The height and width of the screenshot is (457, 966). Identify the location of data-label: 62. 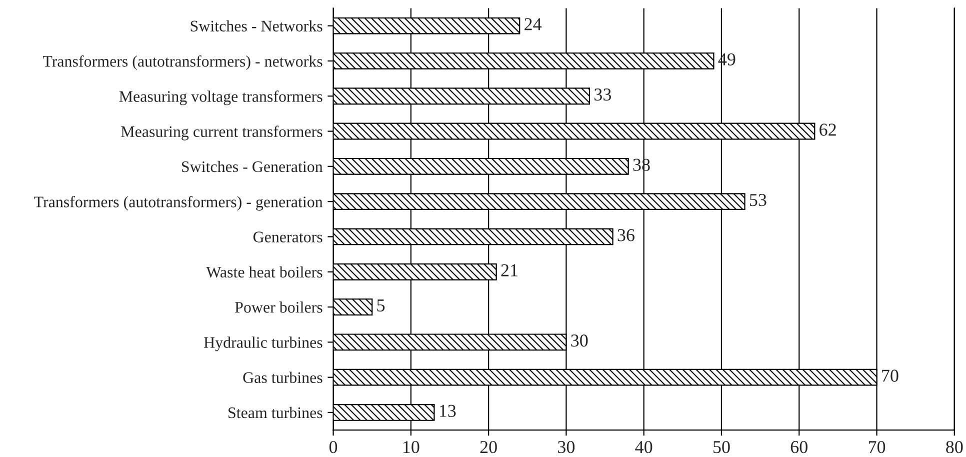
(828, 130).